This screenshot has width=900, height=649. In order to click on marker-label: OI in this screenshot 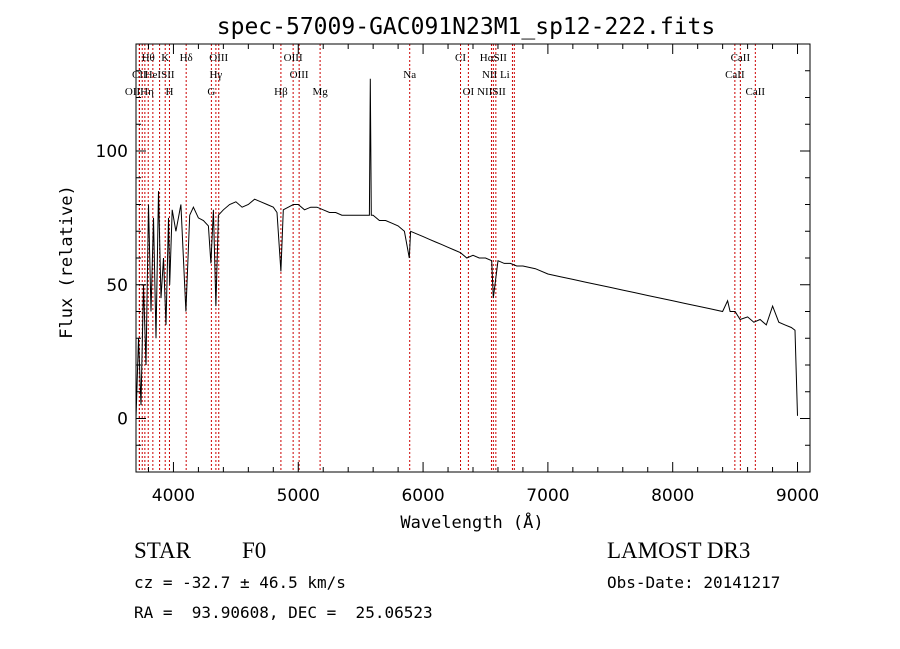, I will do `click(469, 92)`.